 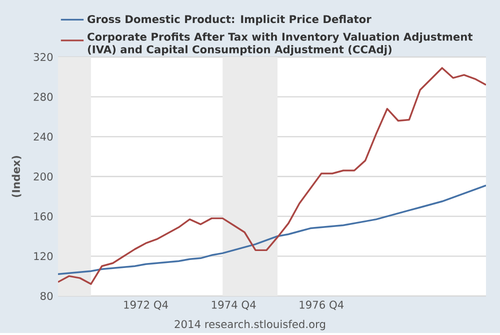 What do you see at coordinates (322, 305) in the screenshot?
I see `x-tick-label: 1976 Q4` at bounding box center [322, 305].